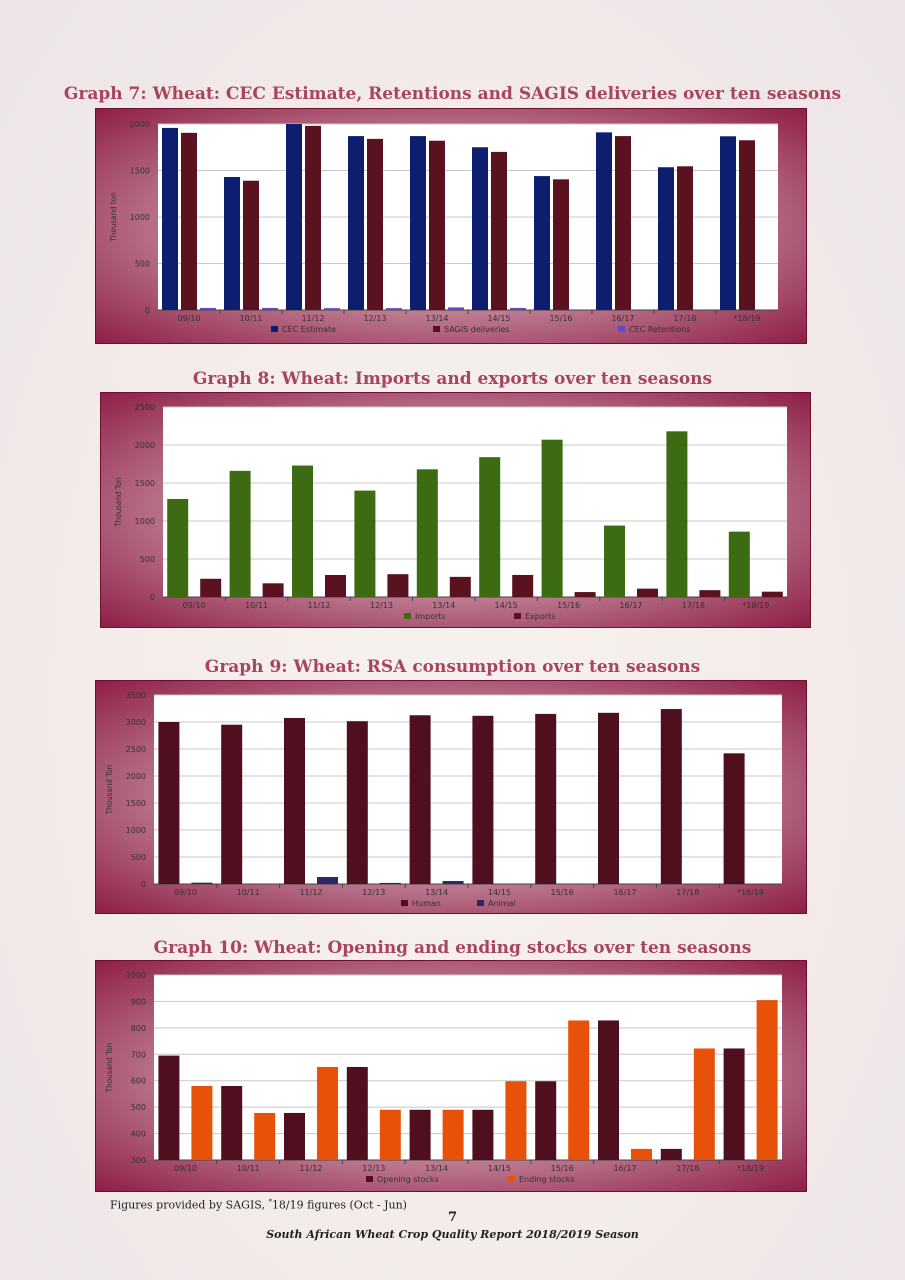 The width and height of the screenshot is (905, 1280). Describe the element at coordinates (408, 1179) in the screenshot. I see `legend-label-0: Opening stocks` at that location.